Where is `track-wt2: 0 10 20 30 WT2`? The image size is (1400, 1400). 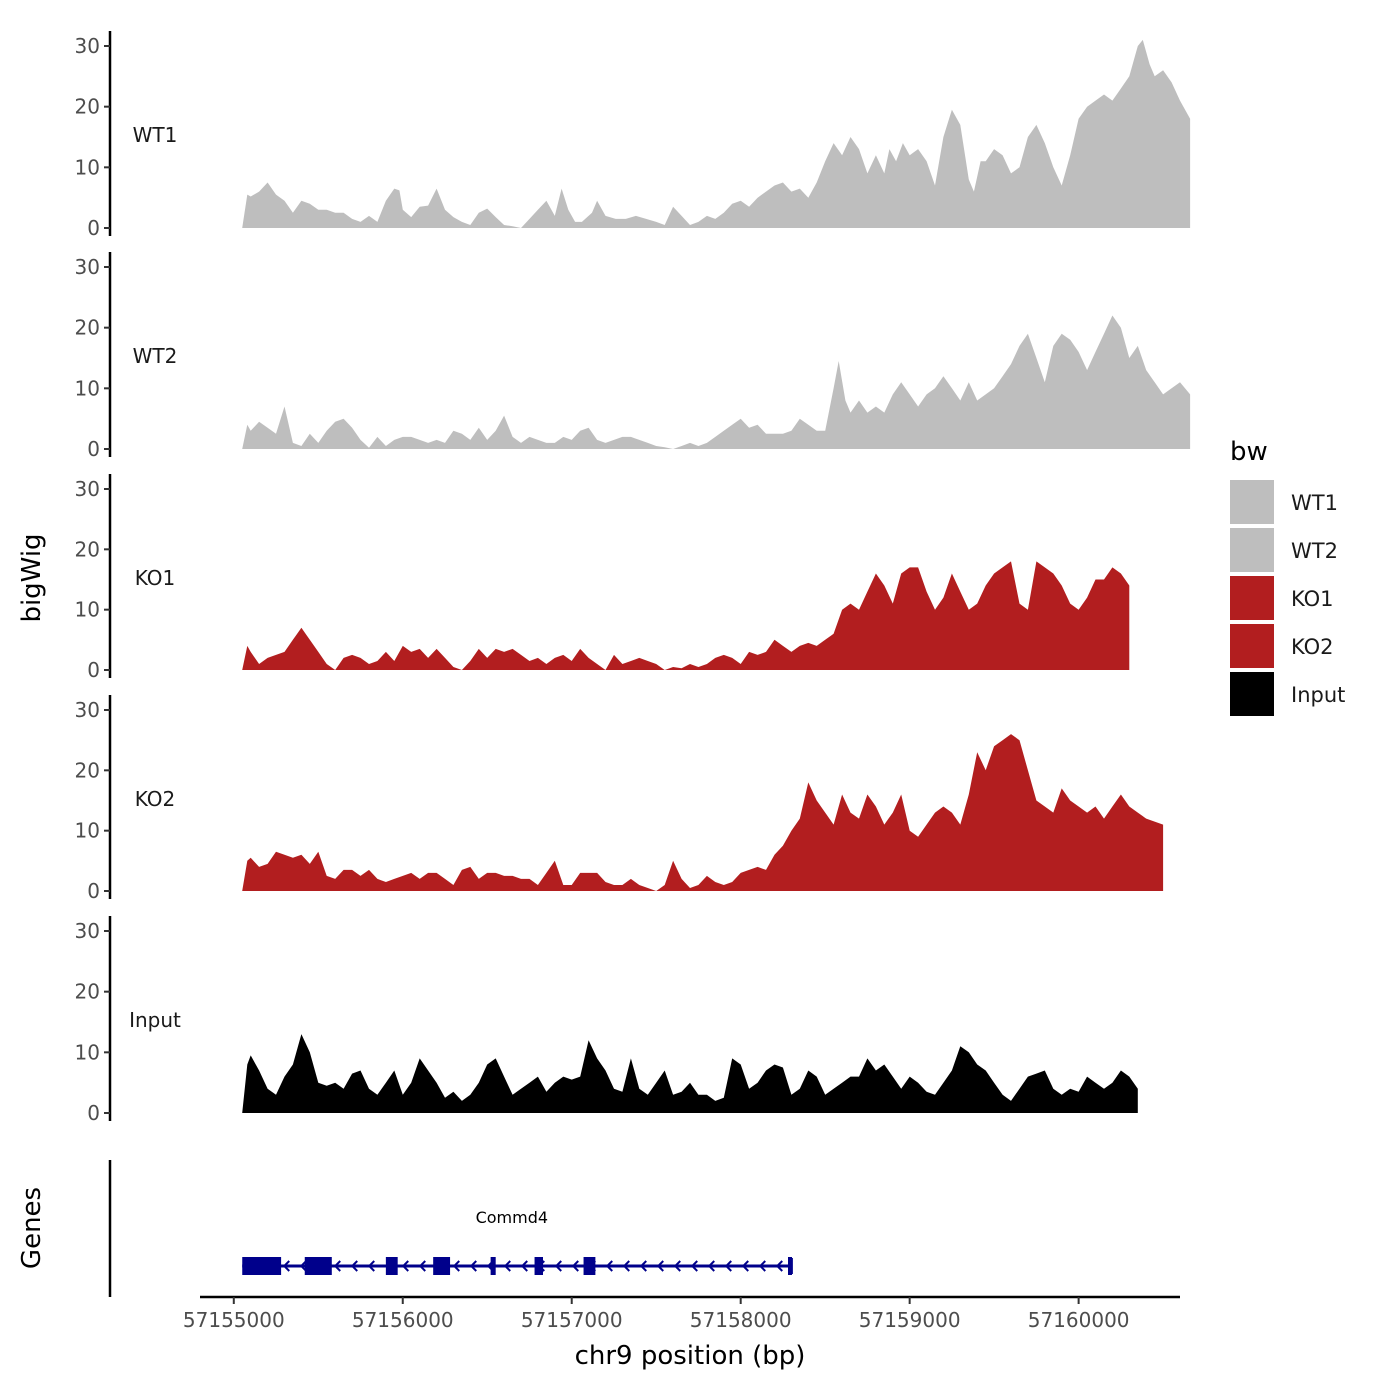 track-wt2: 0 10 20 30 WT2 is located at coordinates (633, 356).